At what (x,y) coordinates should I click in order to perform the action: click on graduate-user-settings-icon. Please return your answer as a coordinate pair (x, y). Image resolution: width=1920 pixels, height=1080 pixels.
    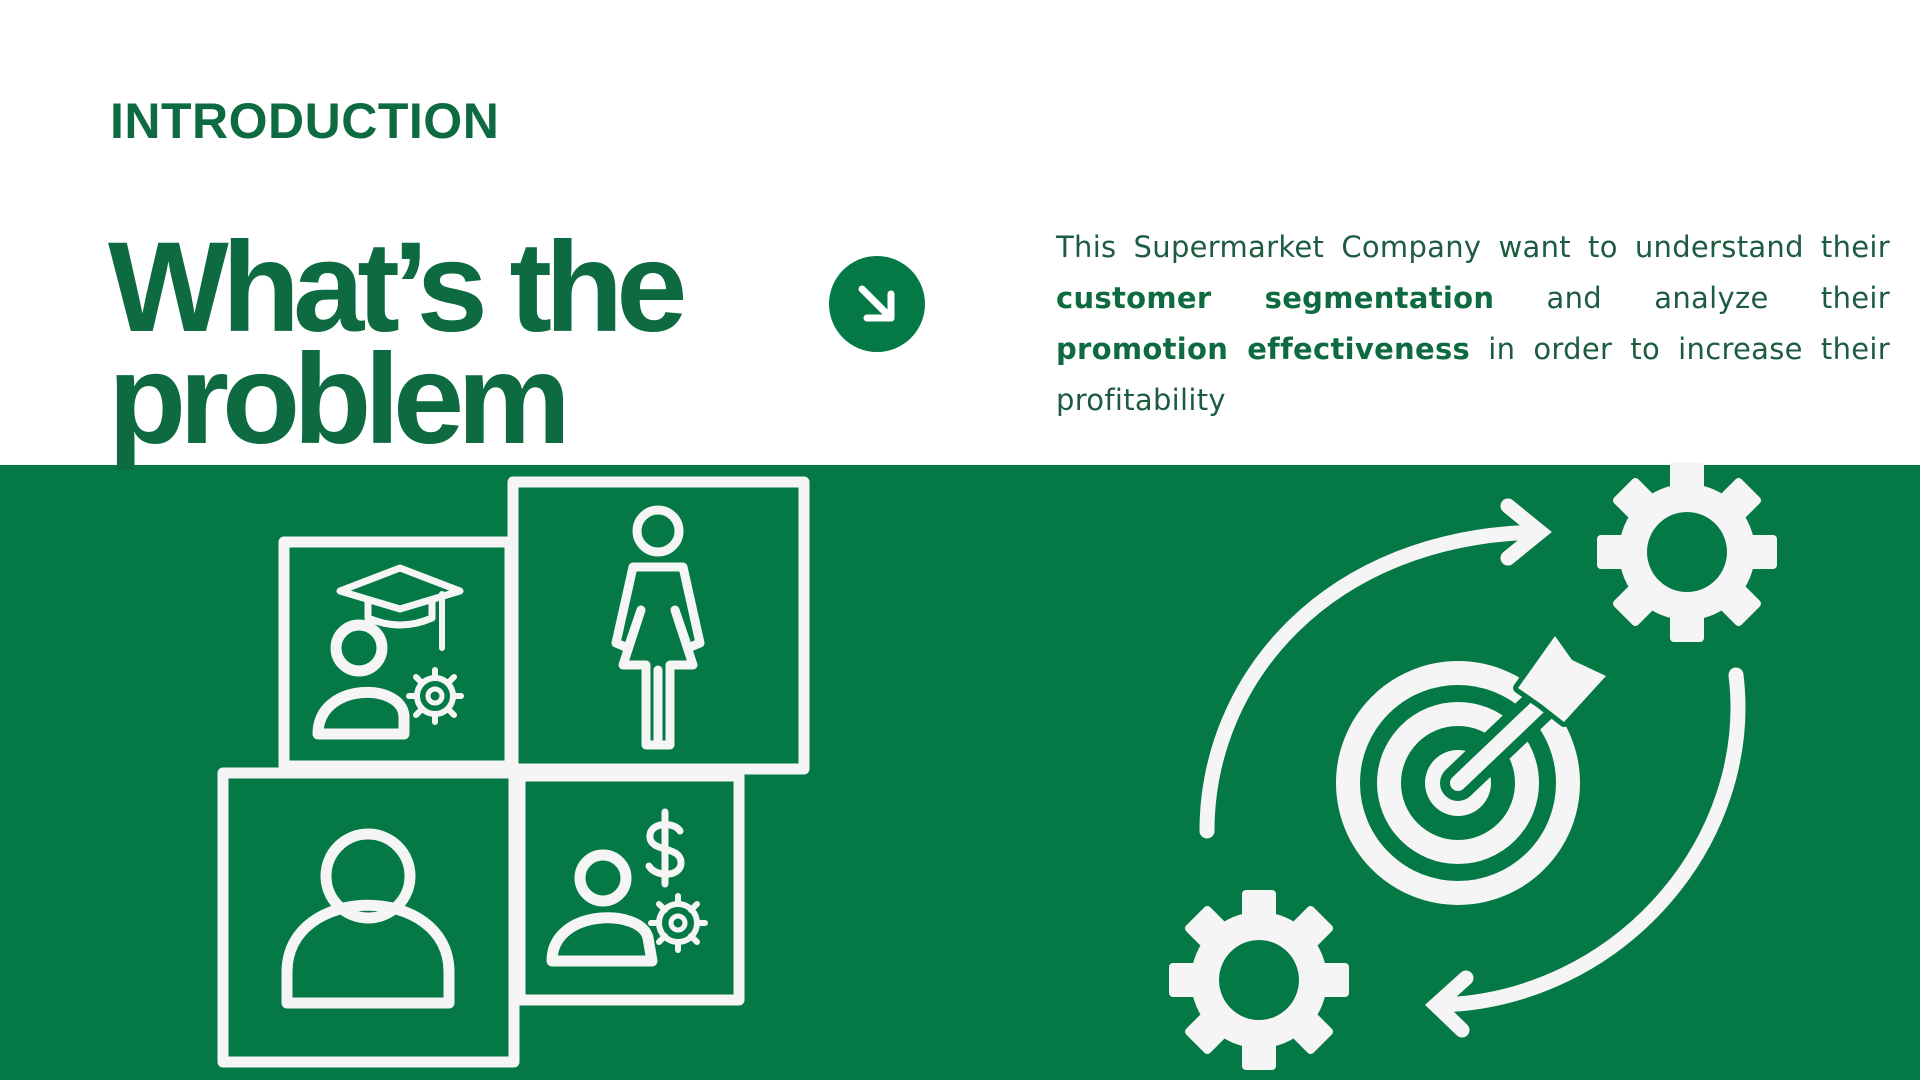
    Looking at the image, I should click on (388, 652).